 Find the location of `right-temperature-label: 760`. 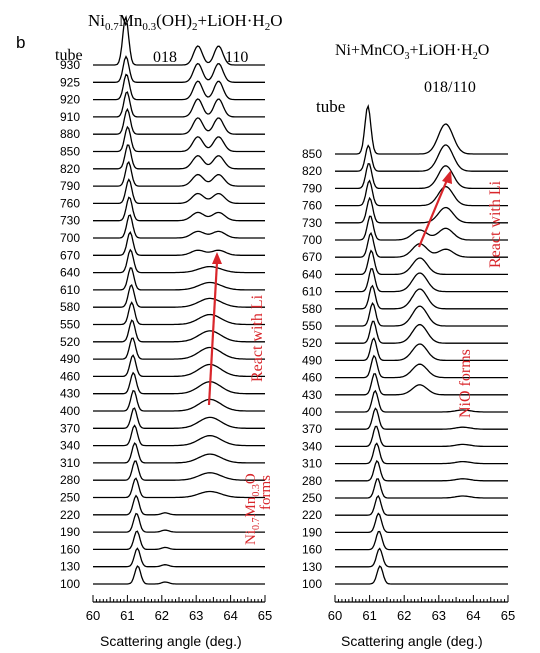

right-temperature-label: 760 is located at coordinates (312, 206).